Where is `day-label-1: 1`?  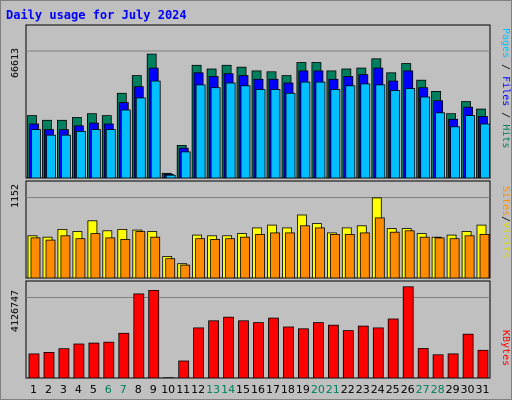
day-label-1: 1 is located at coordinates (33, 389).